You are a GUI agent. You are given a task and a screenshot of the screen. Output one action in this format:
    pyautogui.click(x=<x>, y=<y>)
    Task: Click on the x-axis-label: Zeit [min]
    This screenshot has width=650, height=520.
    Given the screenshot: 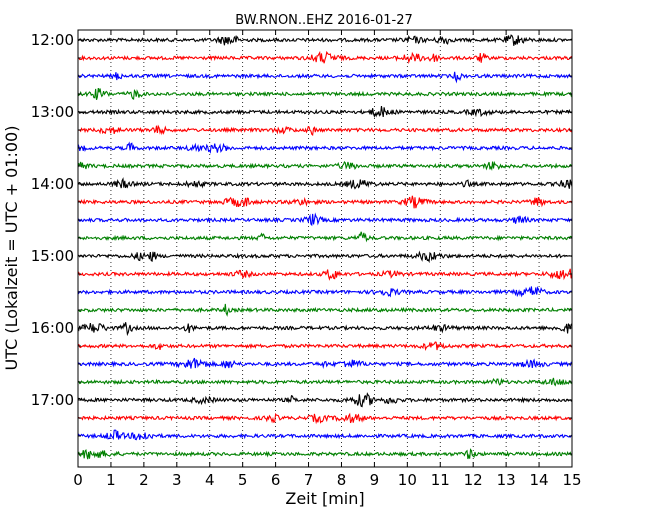 What is the action you would take?
    pyautogui.click(x=324, y=498)
    